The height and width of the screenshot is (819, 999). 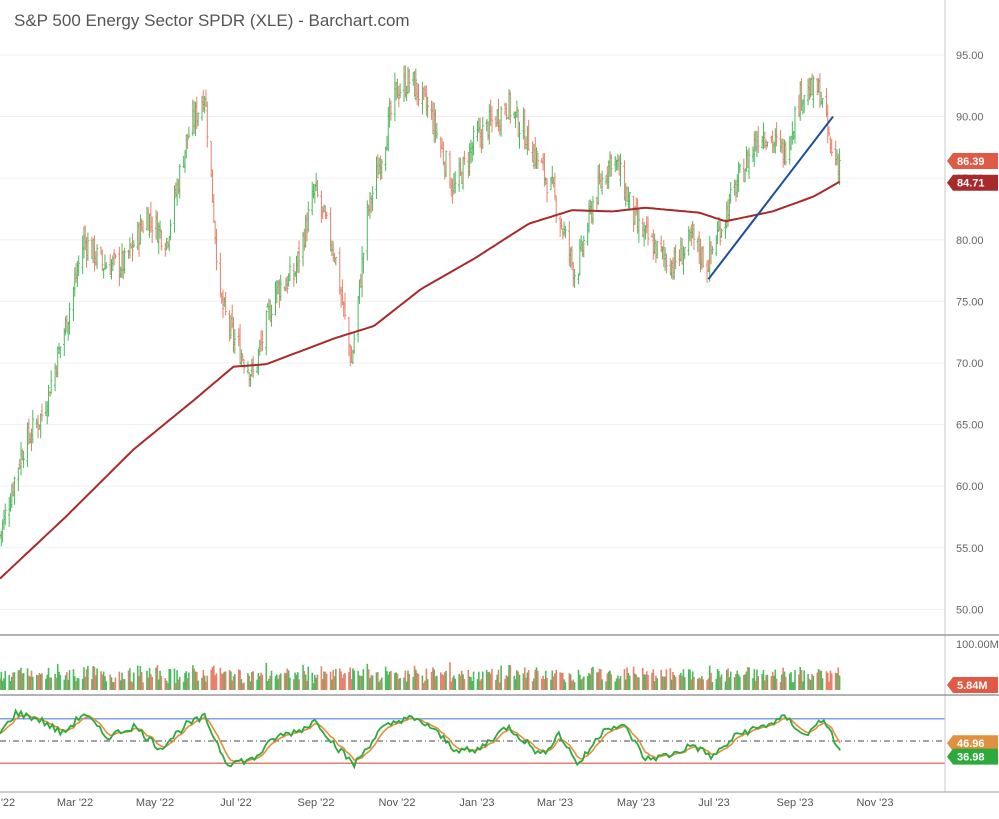 I want to click on stoch-k-badge-bg, so click(x=972, y=756).